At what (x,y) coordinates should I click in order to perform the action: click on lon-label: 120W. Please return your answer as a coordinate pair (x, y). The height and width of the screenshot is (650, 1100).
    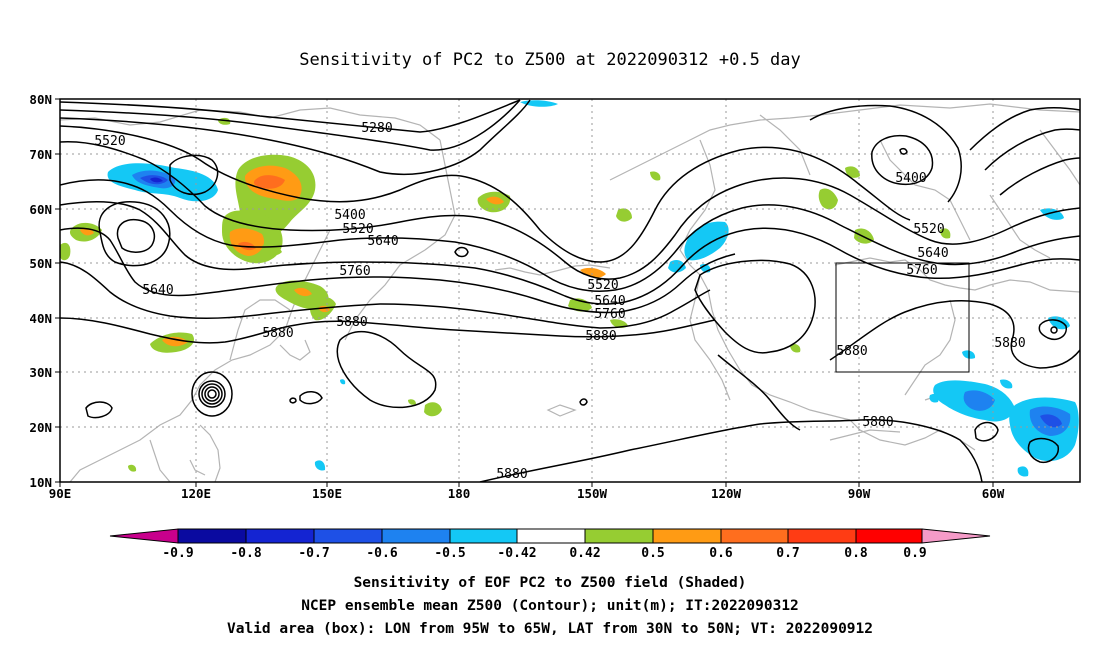
    Looking at the image, I should click on (726, 493).